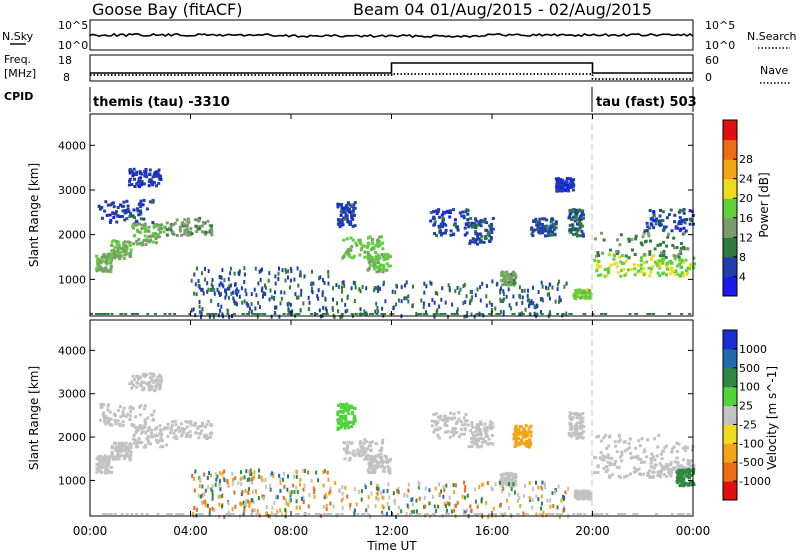 This screenshot has width=800, height=554. What do you see at coordinates (161, 102) in the screenshot?
I see `cpid-segment-1: themis (tau) -3310` at bounding box center [161, 102].